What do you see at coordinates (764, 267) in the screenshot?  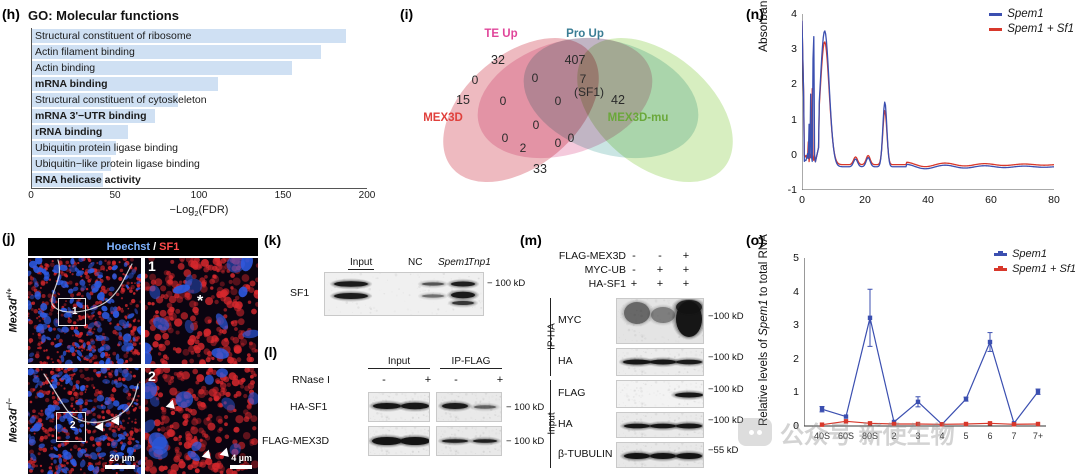 I see `ylabel-post: to total RNA` at bounding box center [764, 267].